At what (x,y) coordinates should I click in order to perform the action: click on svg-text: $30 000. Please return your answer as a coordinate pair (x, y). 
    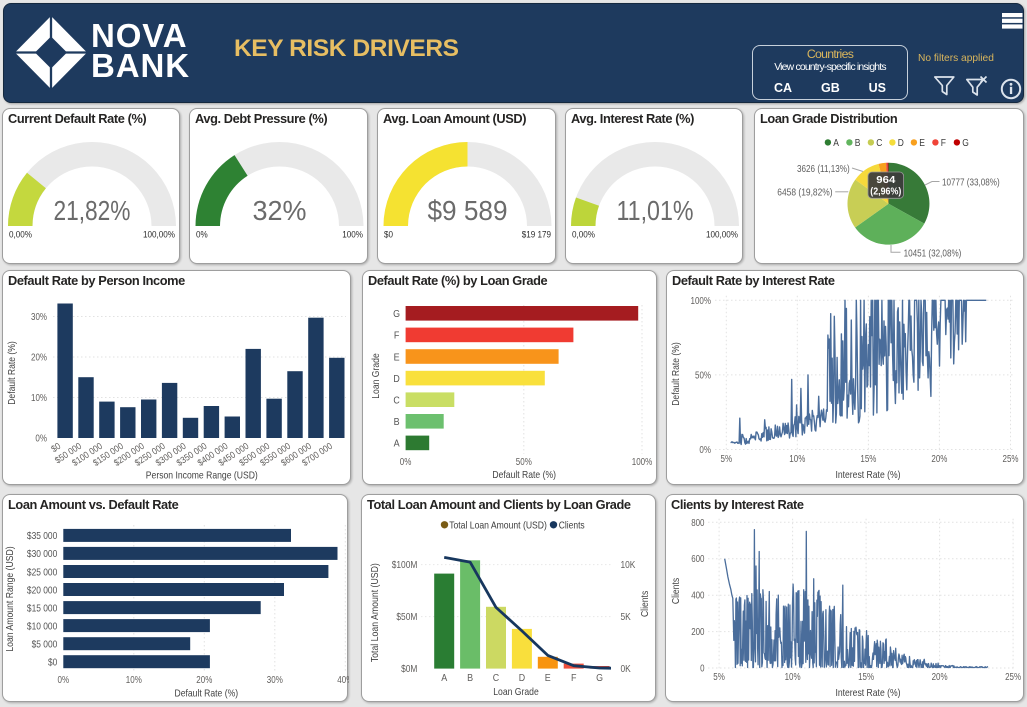
    Looking at the image, I should click on (42, 554).